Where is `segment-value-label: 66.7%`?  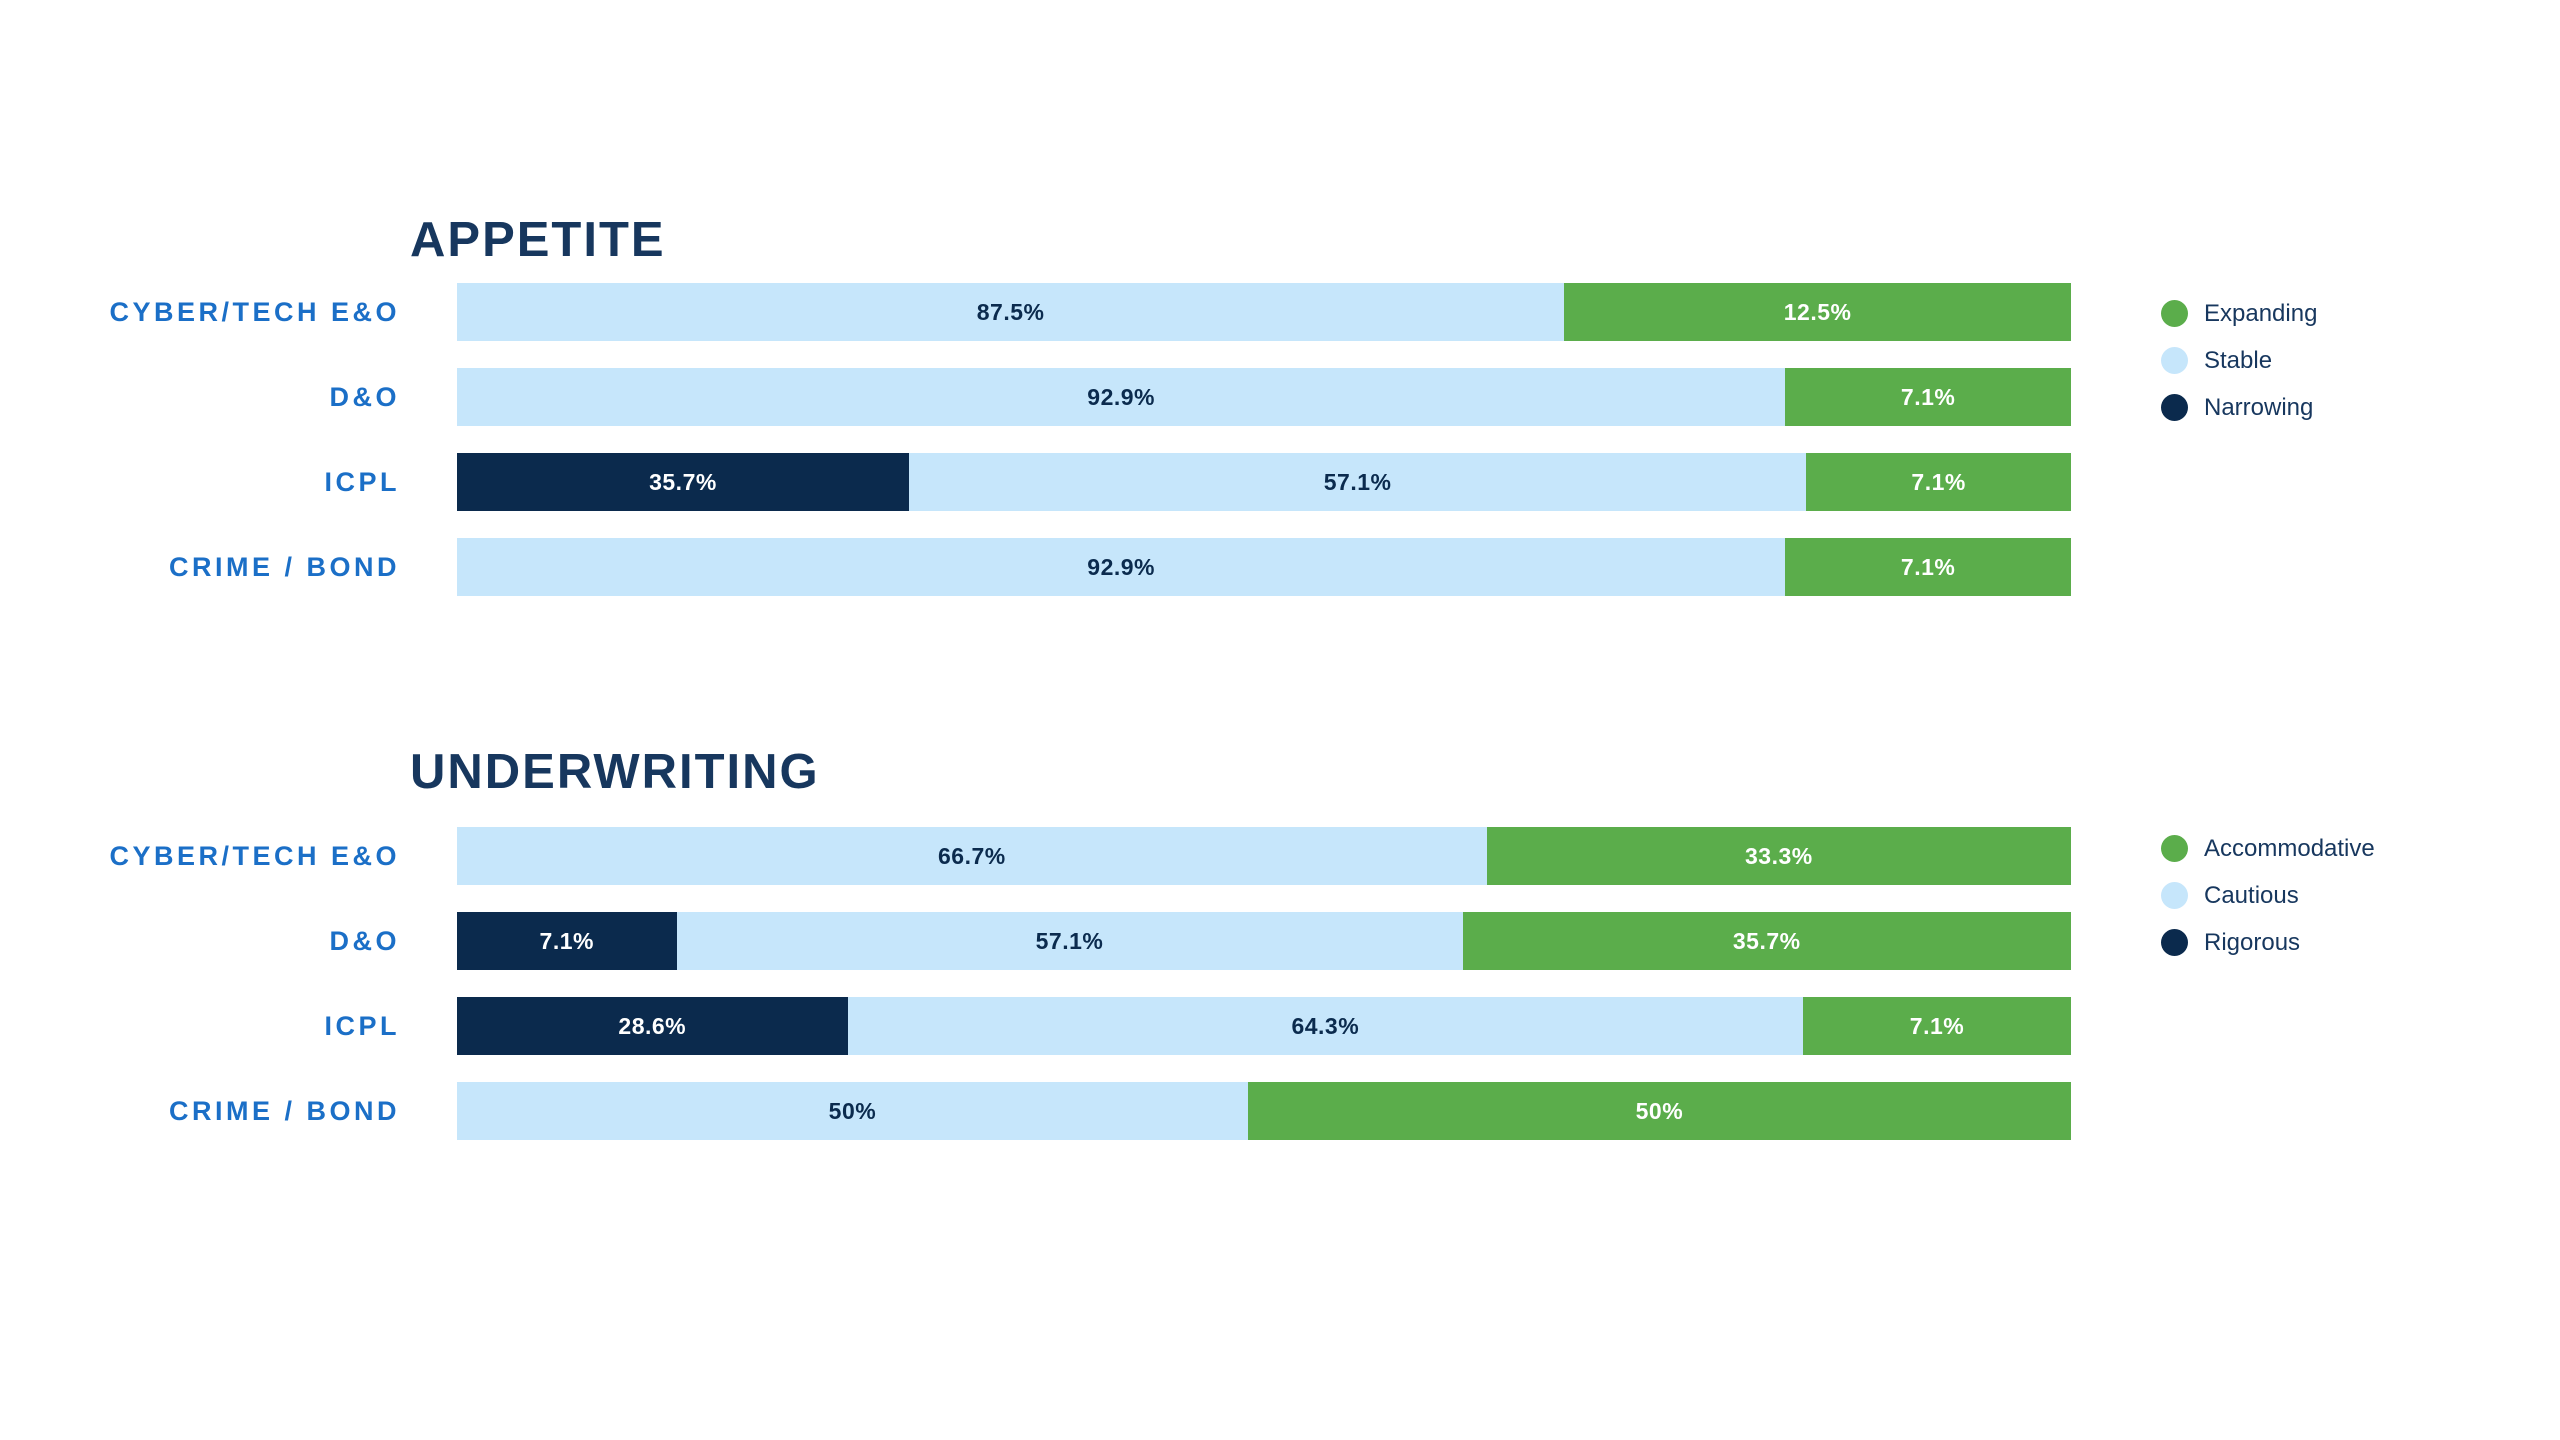
segment-value-label: 66.7% is located at coordinates (972, 855).